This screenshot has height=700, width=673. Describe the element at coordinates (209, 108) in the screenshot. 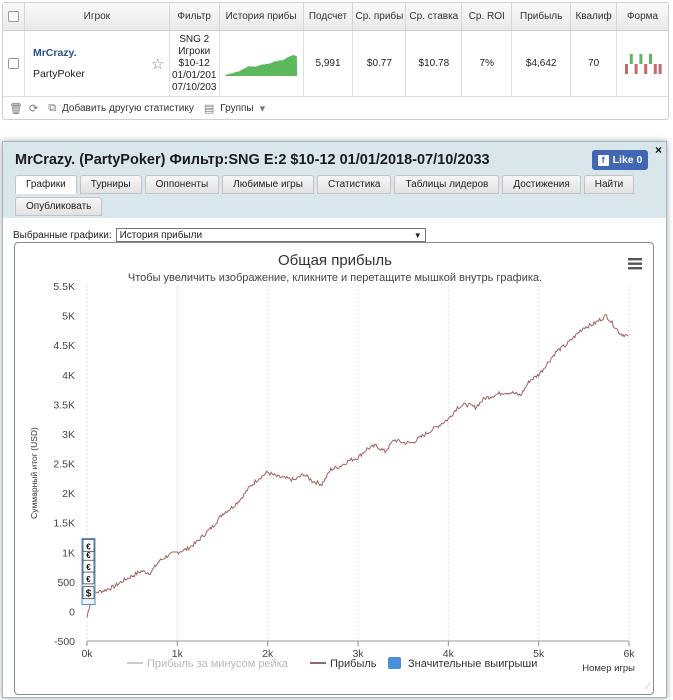

I see `groups-icon: ▤` at that location.